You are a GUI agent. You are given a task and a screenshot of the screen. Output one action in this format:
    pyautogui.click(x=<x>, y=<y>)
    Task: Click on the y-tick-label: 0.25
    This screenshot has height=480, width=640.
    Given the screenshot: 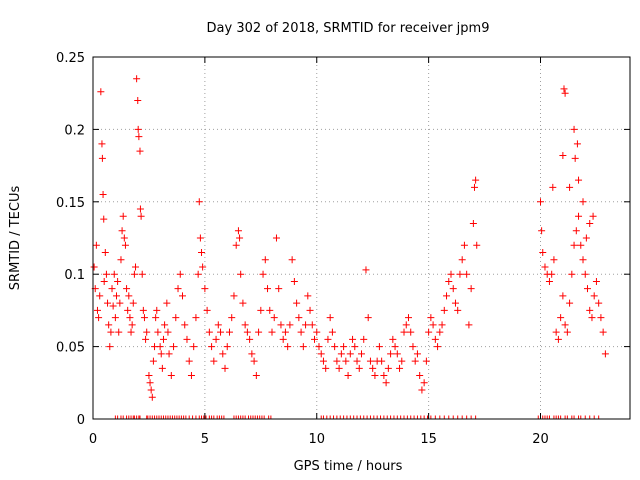 What is the action you would take?
    pyautogui.click(x=70, y=58)
    